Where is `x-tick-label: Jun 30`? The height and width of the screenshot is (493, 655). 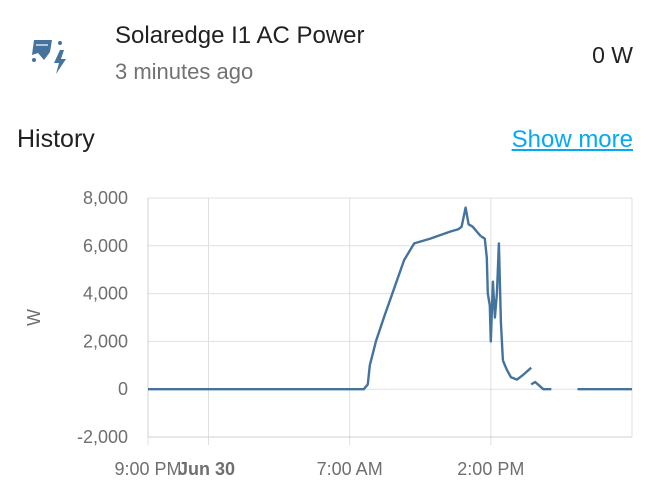
x-tick-label: Jun 30 is located at coordinates (206, 469).